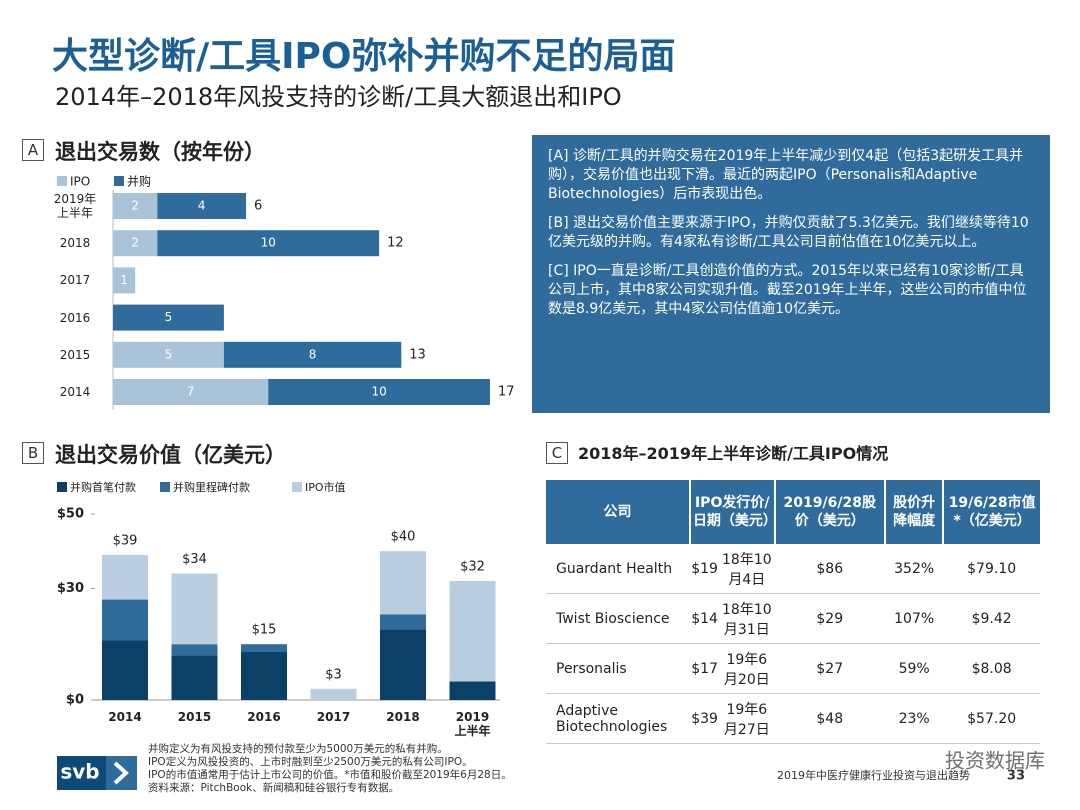 This screenshot has width=1080, height=810. I want to click on total-label: $40, so click(403, 537).